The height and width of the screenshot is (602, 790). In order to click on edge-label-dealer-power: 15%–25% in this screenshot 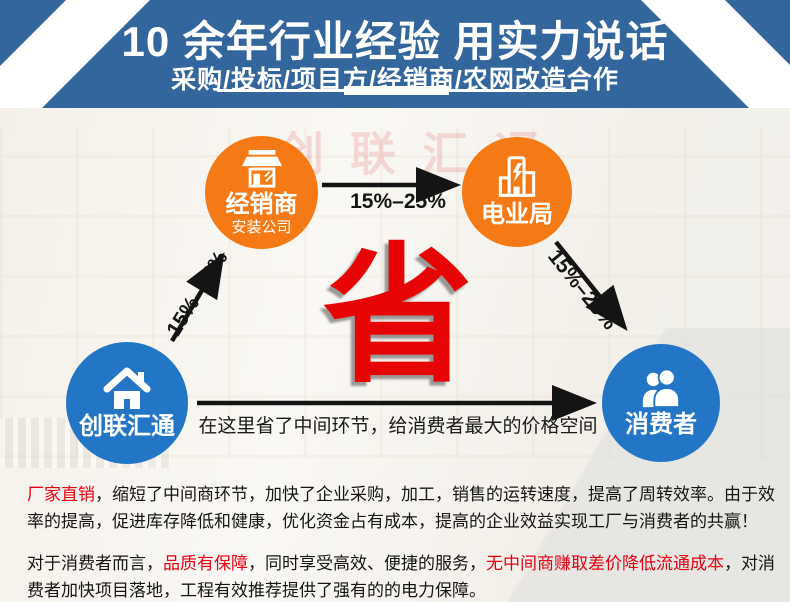, I will do `click(398, 201)`.